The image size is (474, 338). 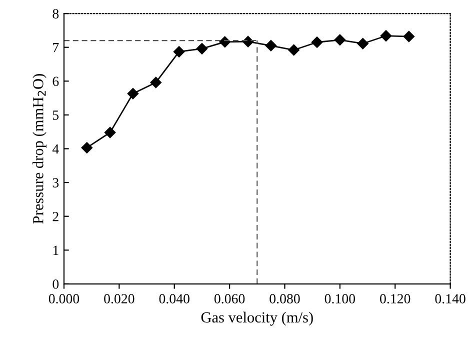 I want to click on y-tick-label: 5, so click(x=55, y=115).